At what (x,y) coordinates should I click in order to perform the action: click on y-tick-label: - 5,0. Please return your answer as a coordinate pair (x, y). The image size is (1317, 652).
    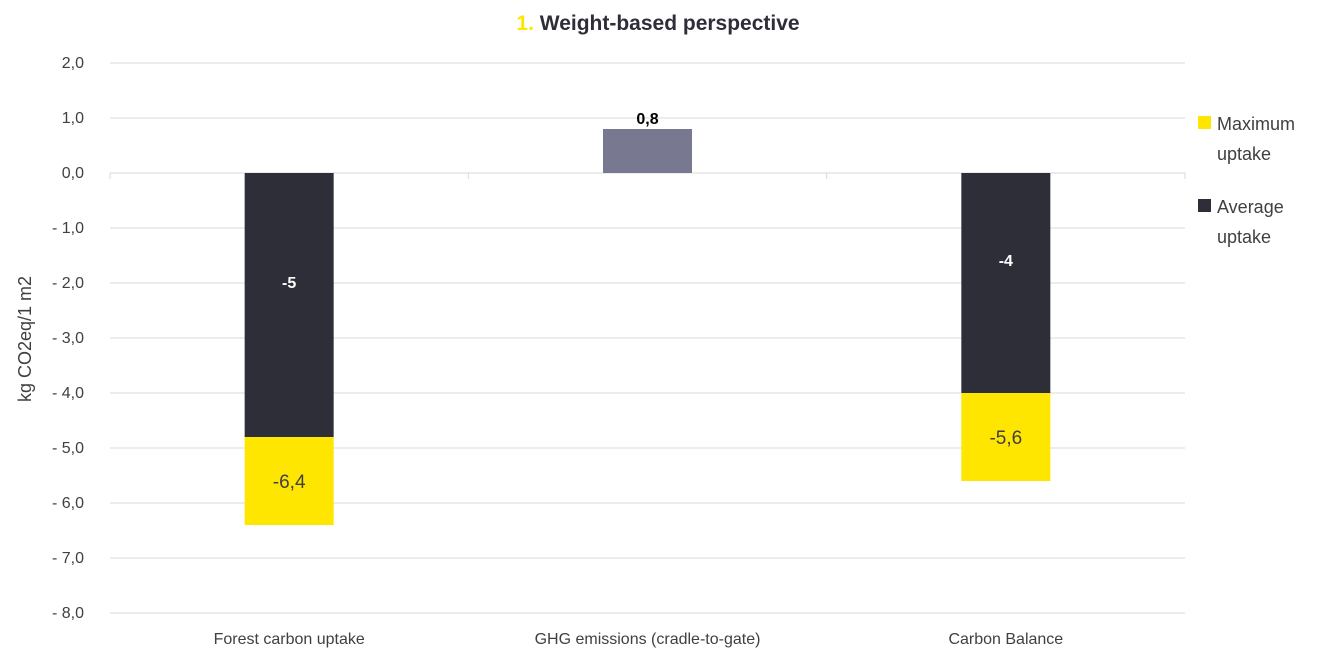
    Looking at the image, I should click on (68, 448).